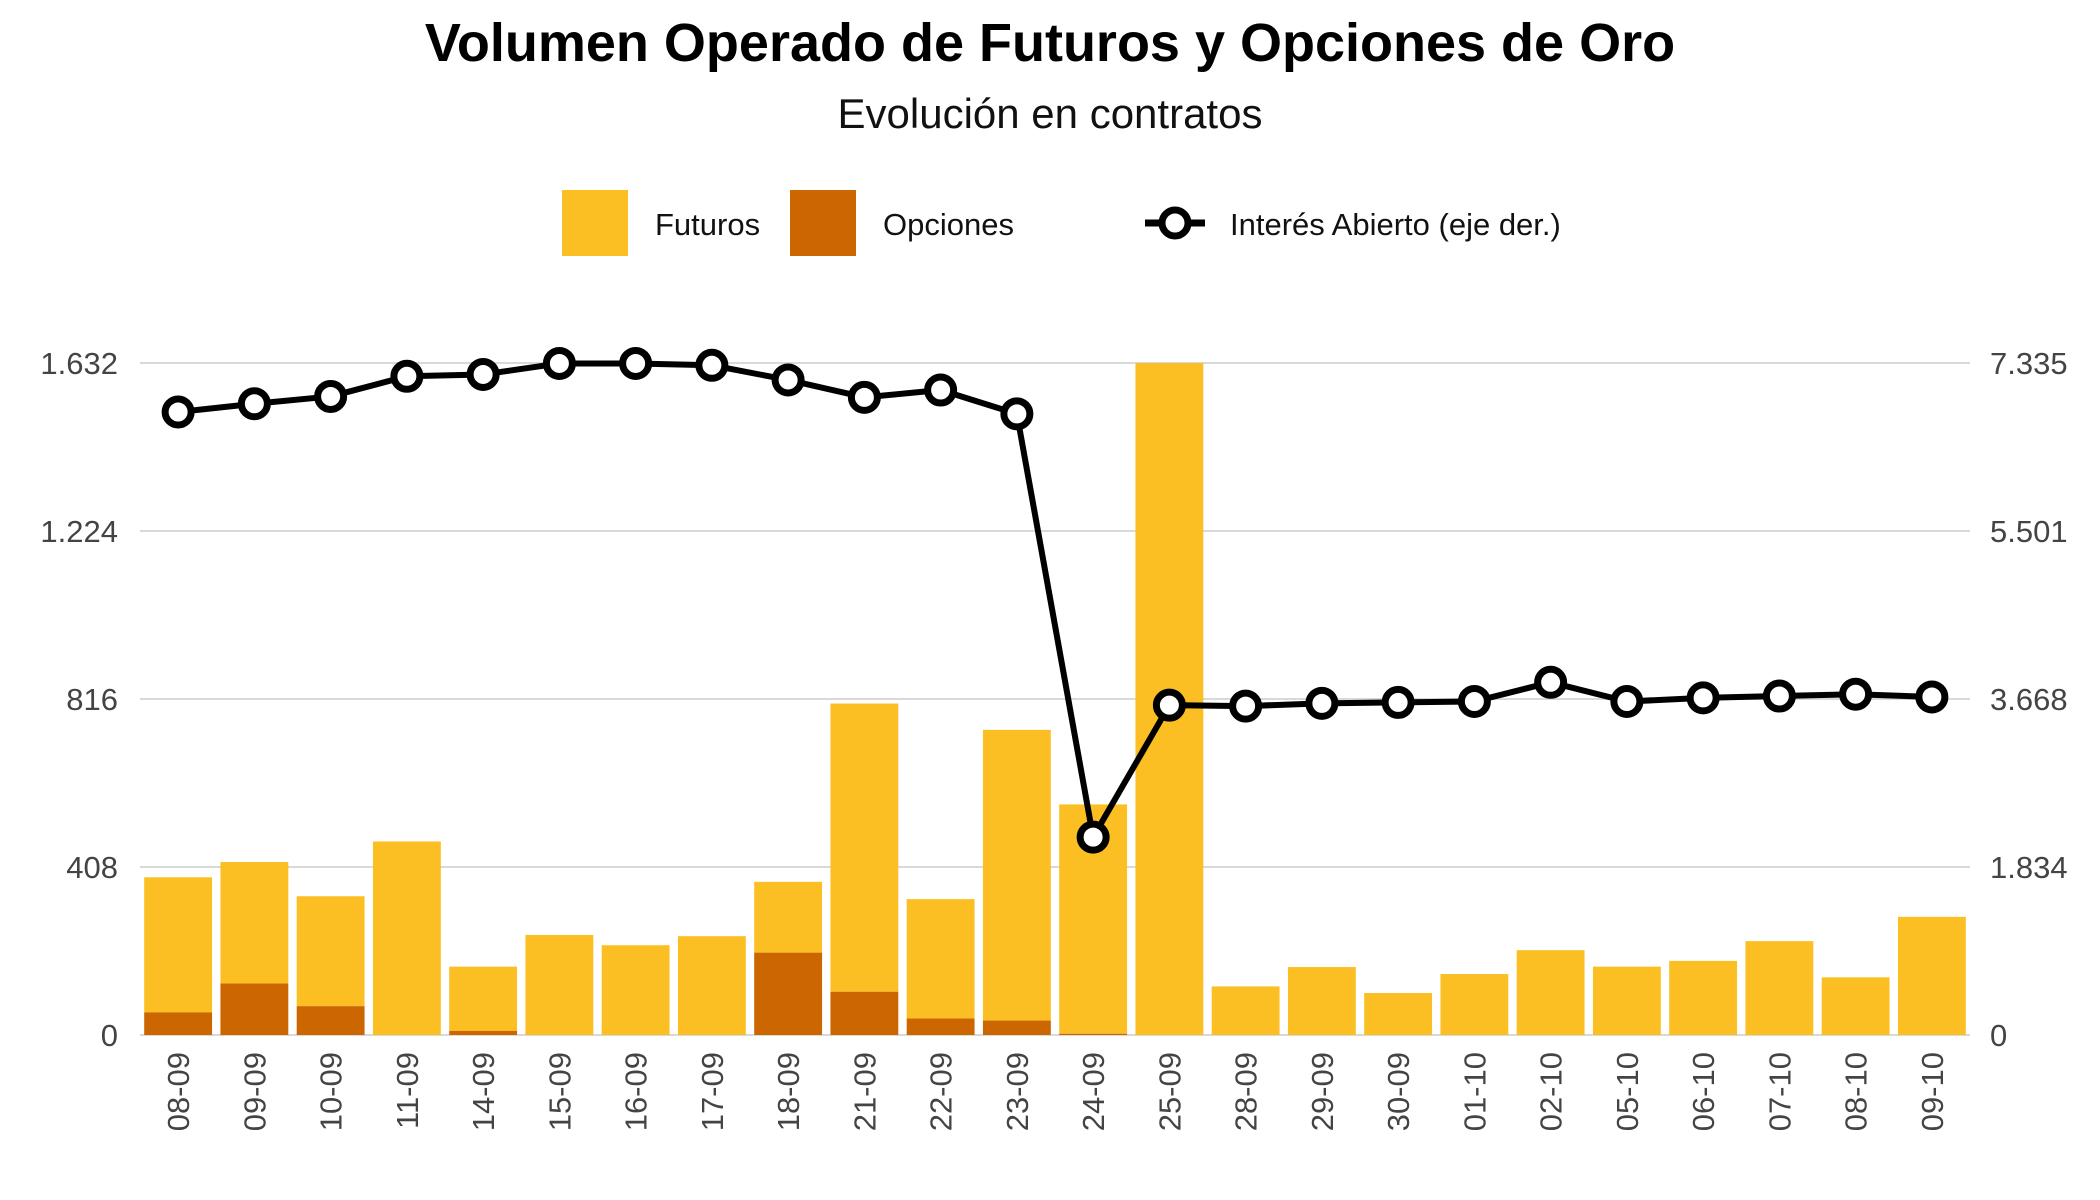 The height and width of the screenshot is (1200, 2100). I want to click on x-tick-label: 28-09, so click(1246, 1091).